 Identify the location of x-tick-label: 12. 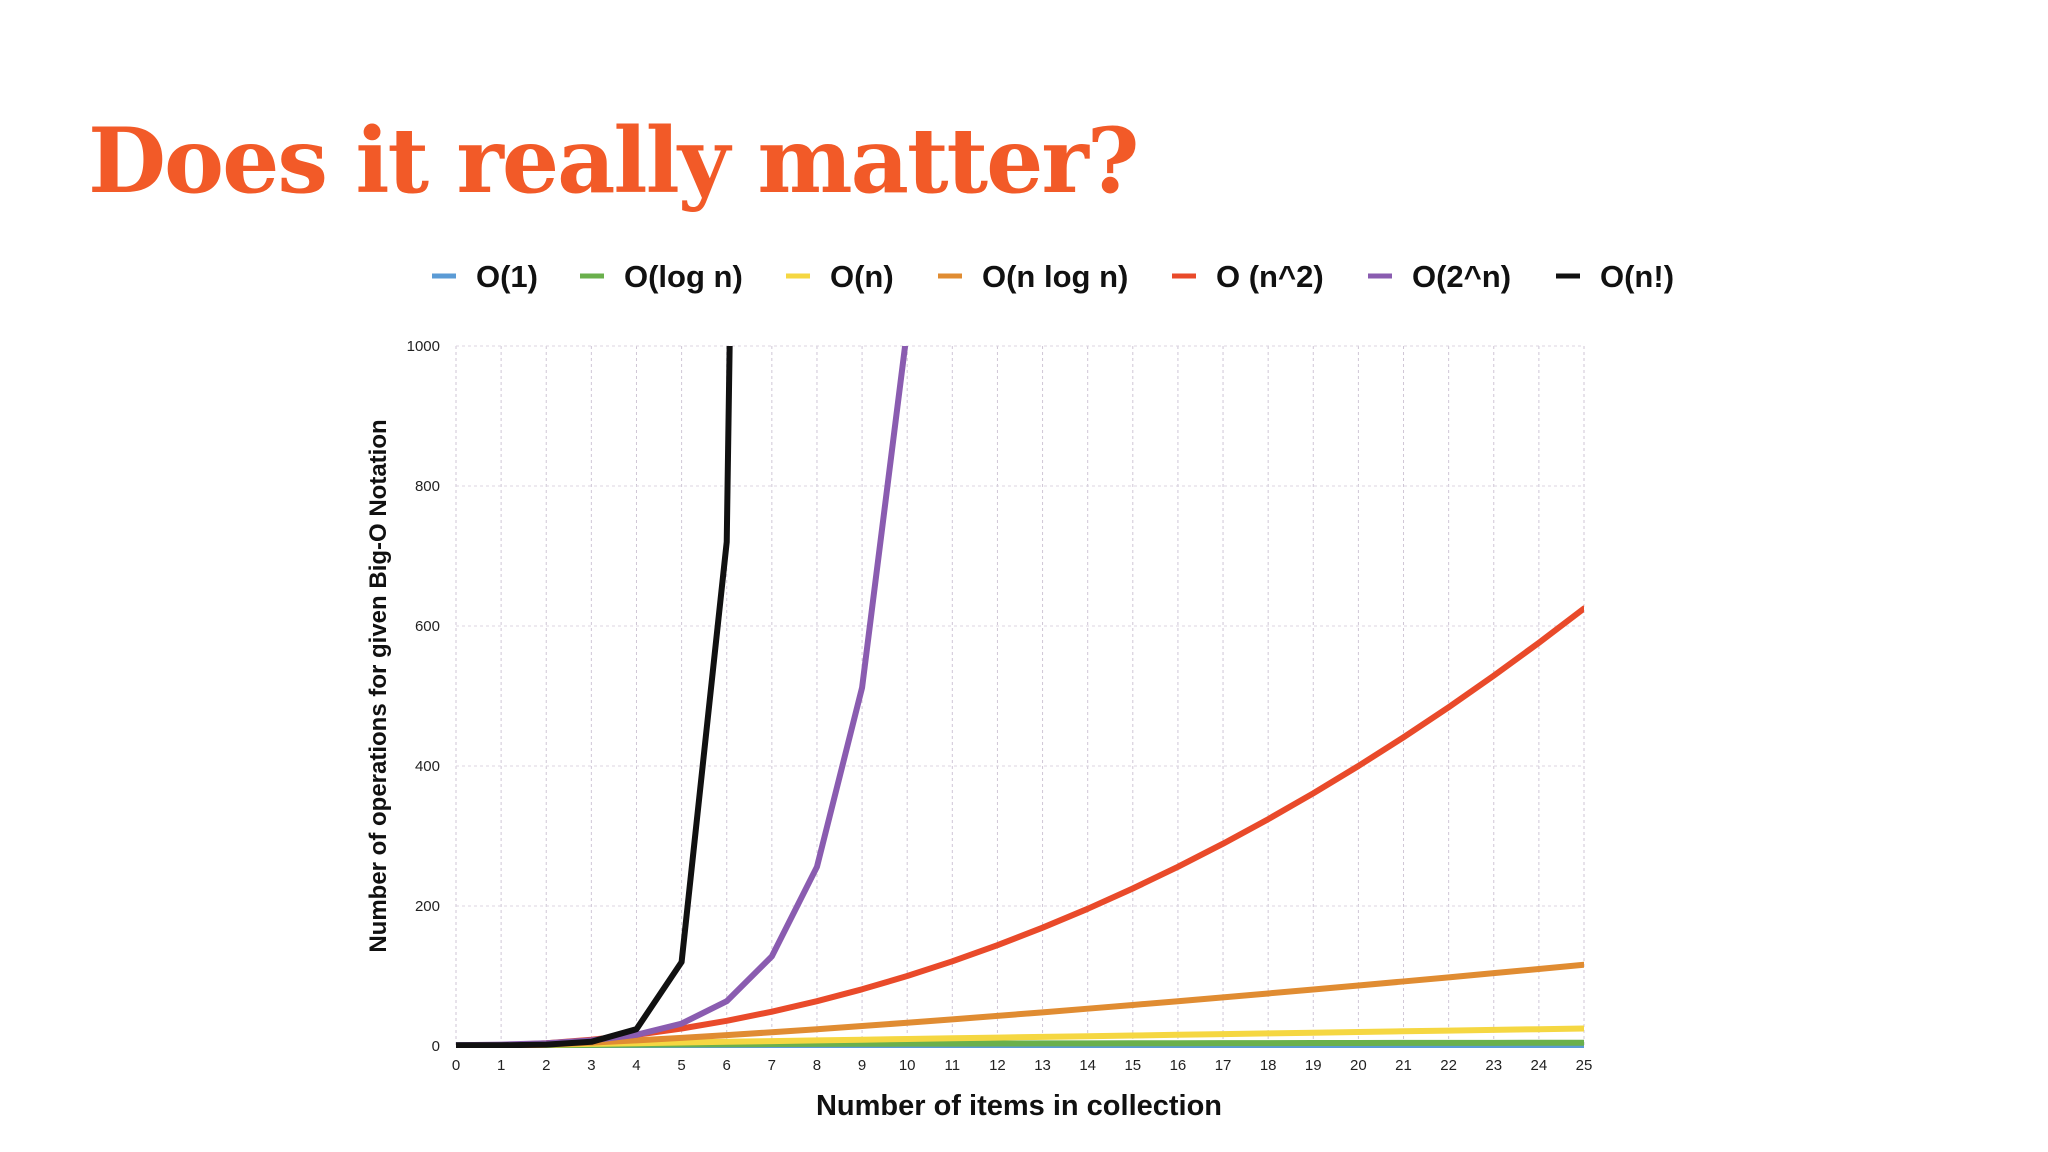
(997, 1065).